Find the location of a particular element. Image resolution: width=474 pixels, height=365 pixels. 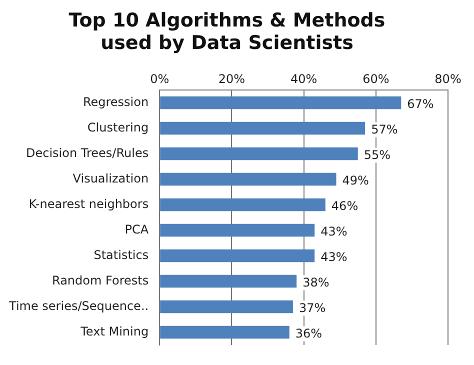

y-tick-label: Random Forests is located at coordinates (100, 280).